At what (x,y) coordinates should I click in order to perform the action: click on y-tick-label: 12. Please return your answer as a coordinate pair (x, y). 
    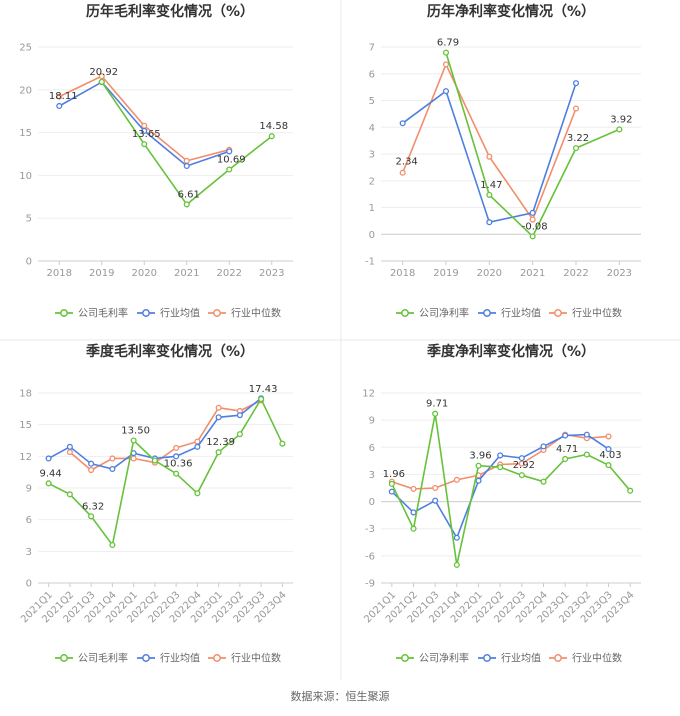
    Looking at the image, I should click on (25, 457).